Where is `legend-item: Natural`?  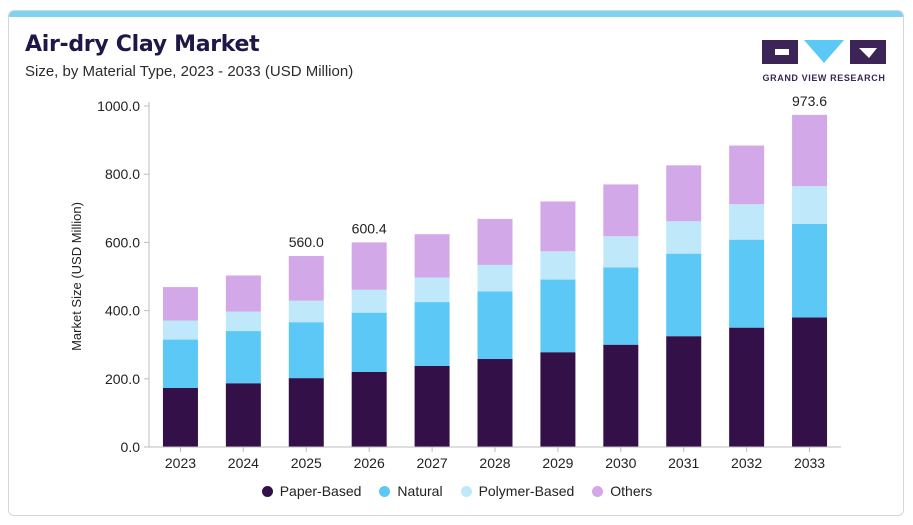 legend-item: Natural is located at coordinates (411, 491).